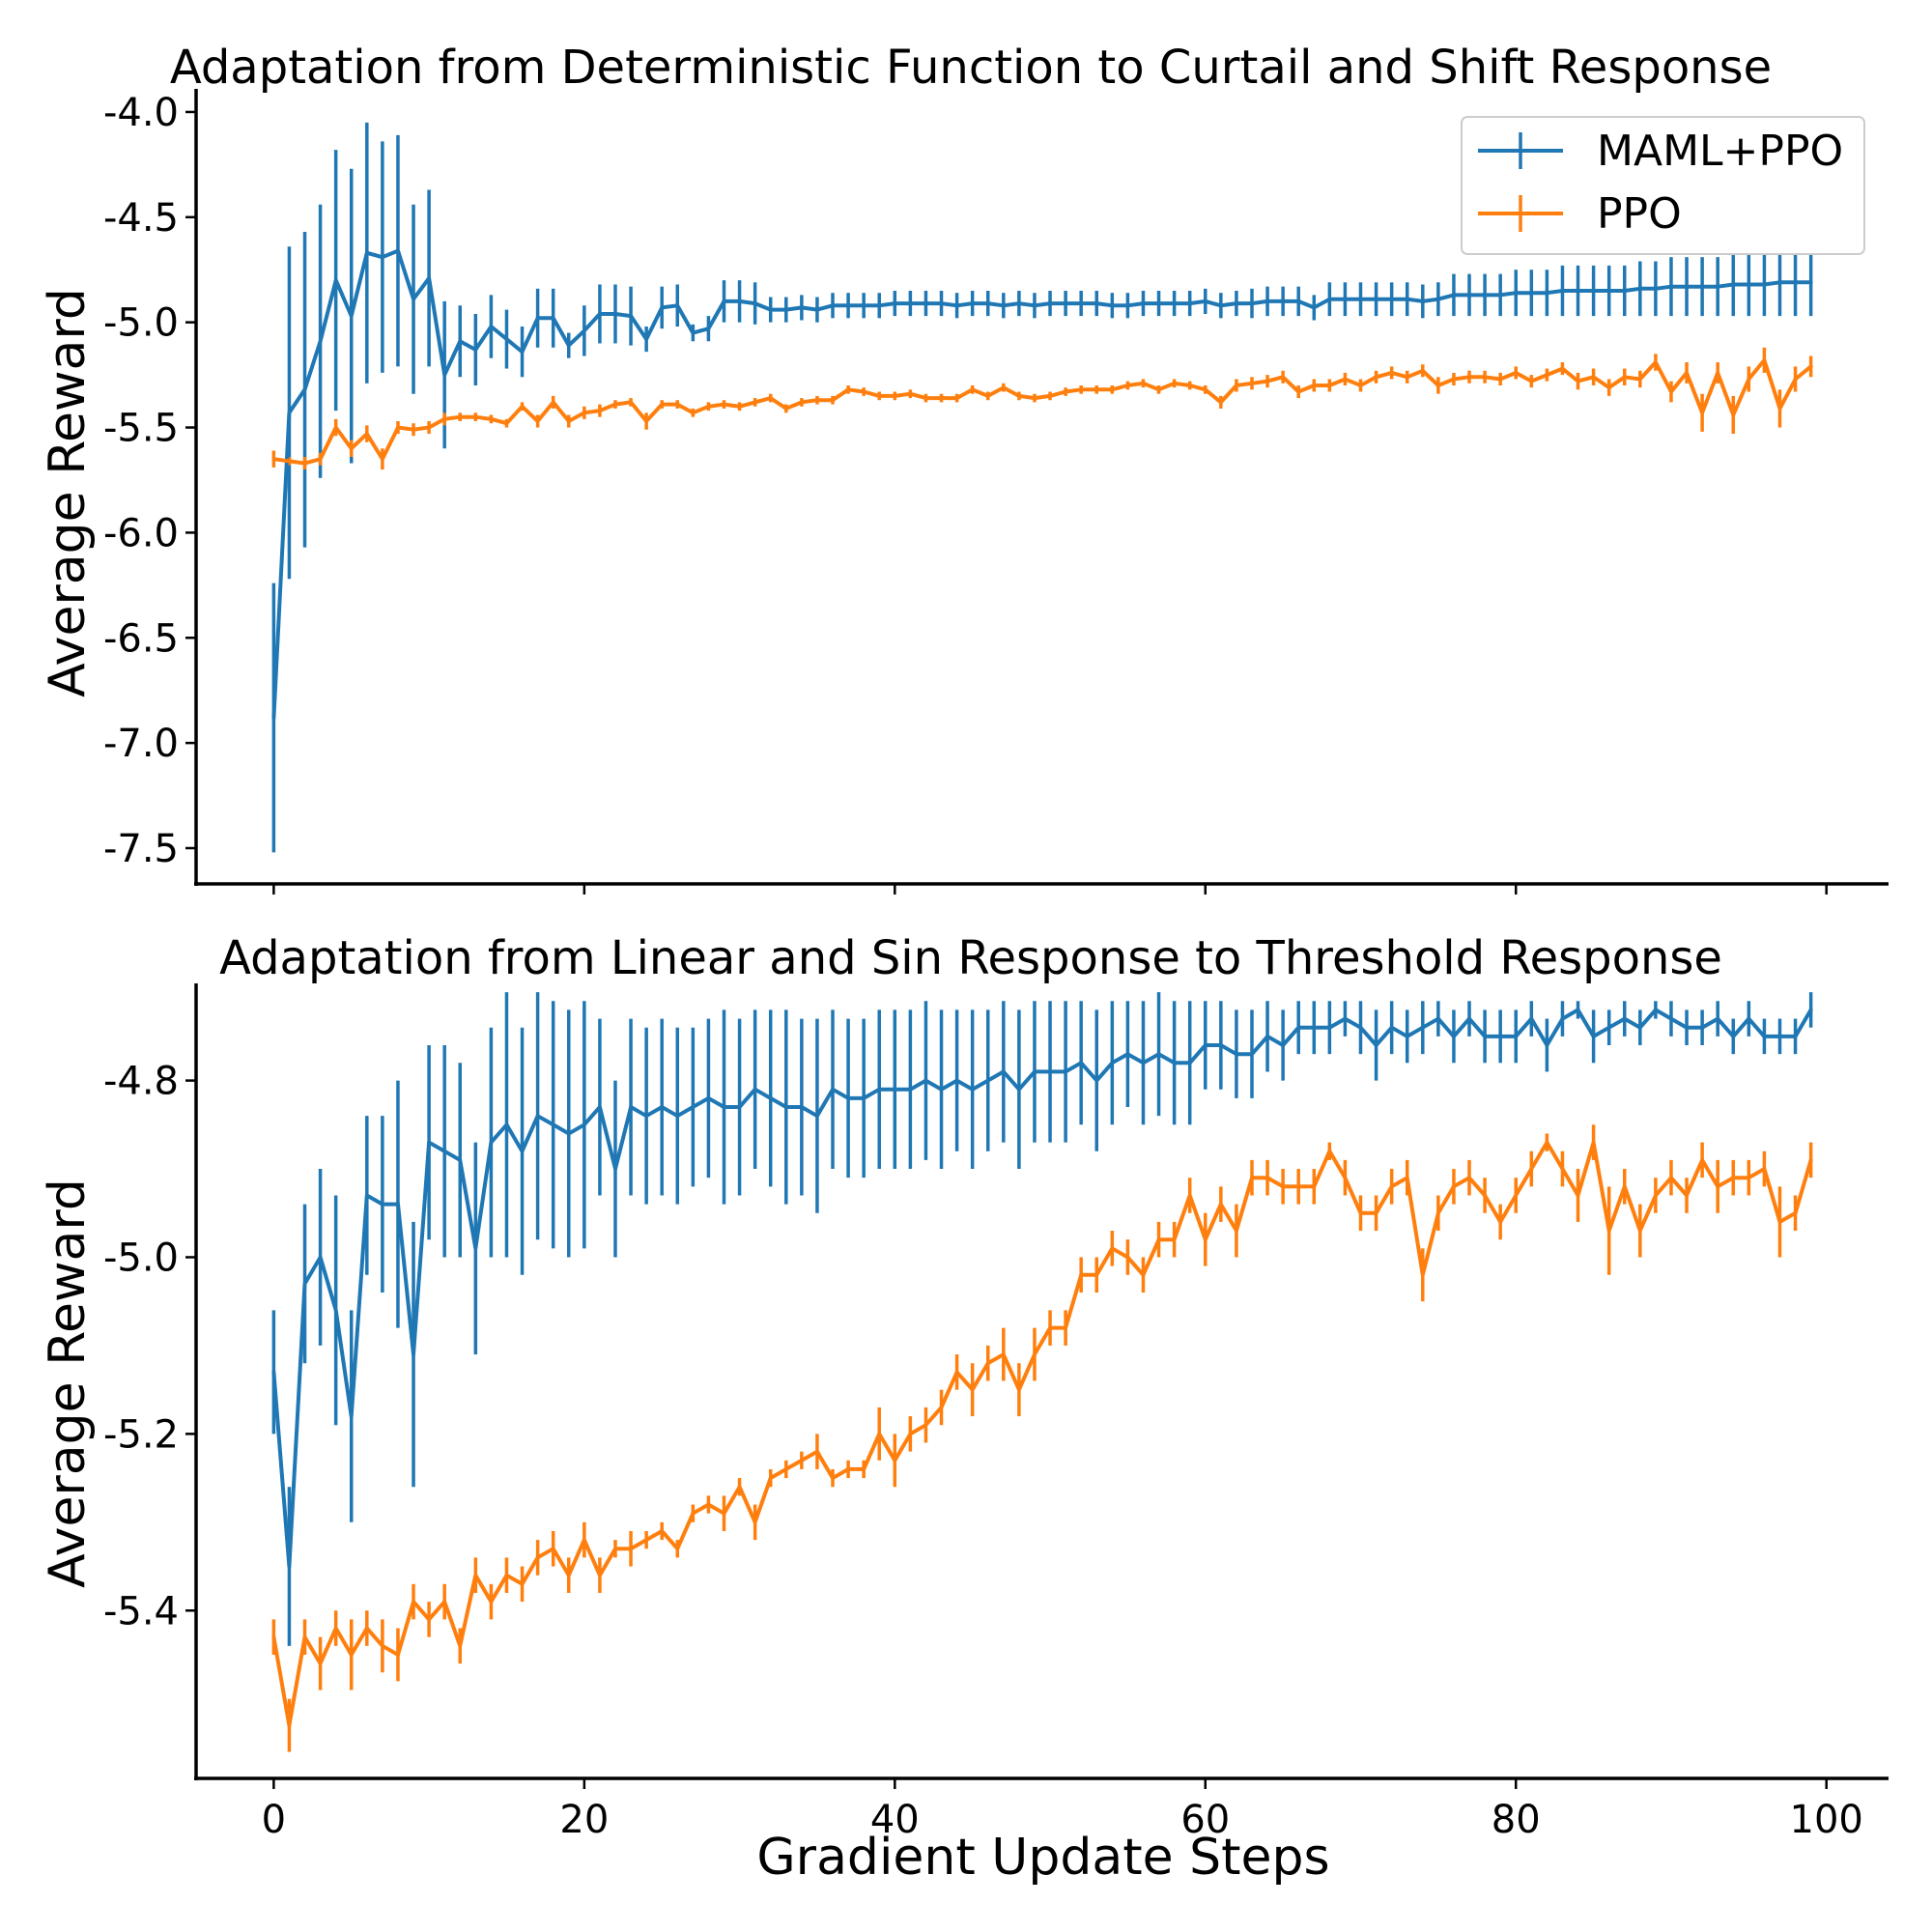 The width and height of the screenshot is (1932, 1932). Describe the element at coordinates (141, 638) in the screenshot. I see `top-y-tick-label: -6.5` at that location.